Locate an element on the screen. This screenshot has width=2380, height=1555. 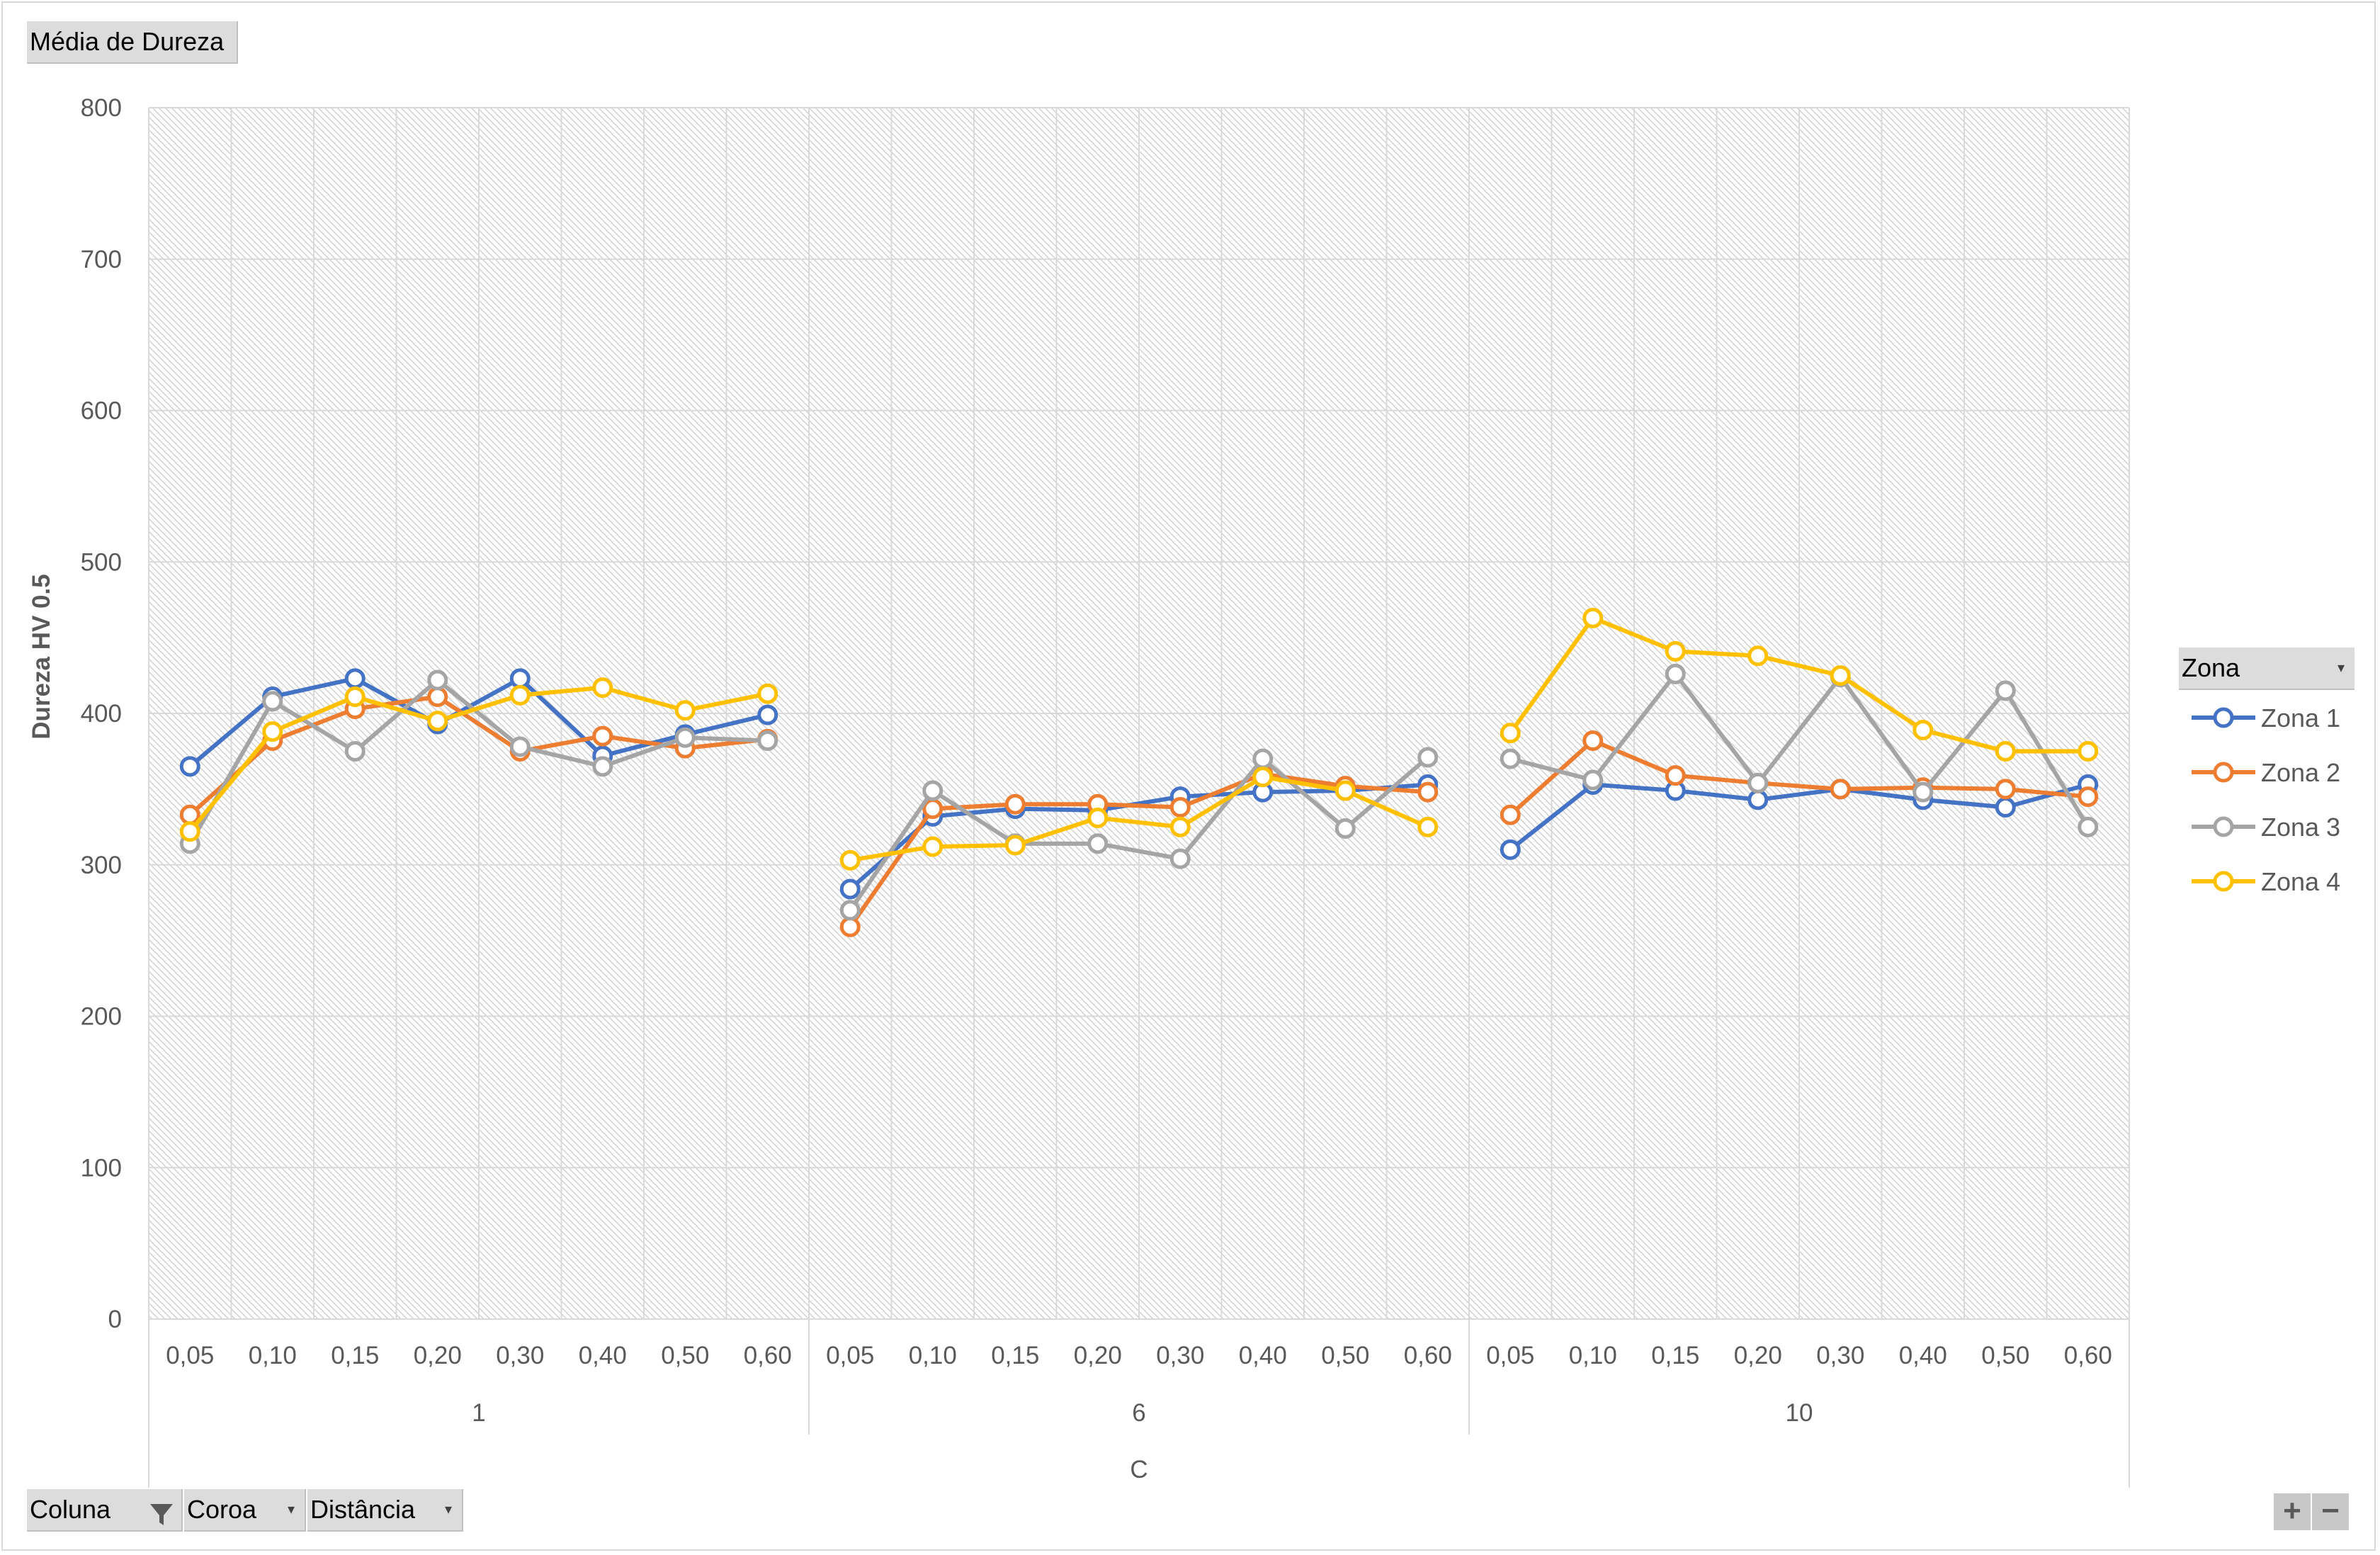
legend-field-button: Zona ▾ is located at coordinates (2267, 669).